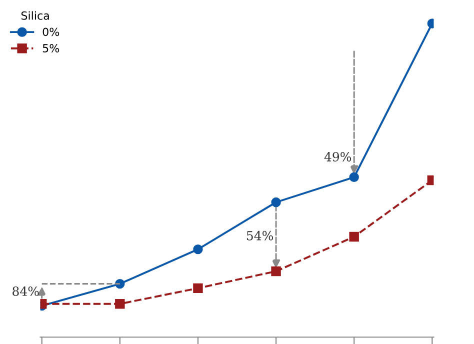 This screenshot has height=344, width=474. I want to click on annotation: 49%, so click(338, 157).